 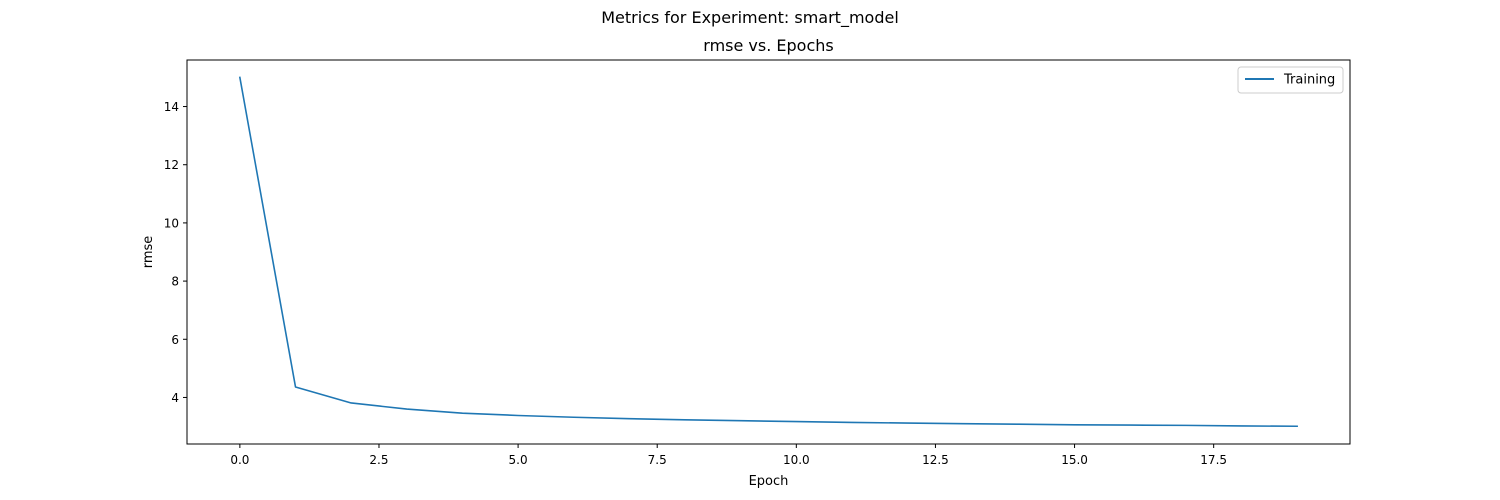 I want to click on figure-suptitle: Metrics for Experiment: smart_model, so click(x=750, y=18).